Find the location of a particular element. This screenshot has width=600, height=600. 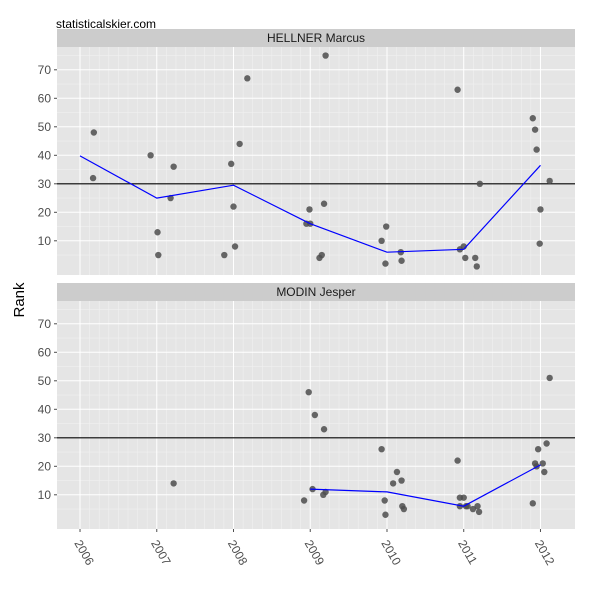

x-tick-label: 2012 is located at coordinates (545, 553).